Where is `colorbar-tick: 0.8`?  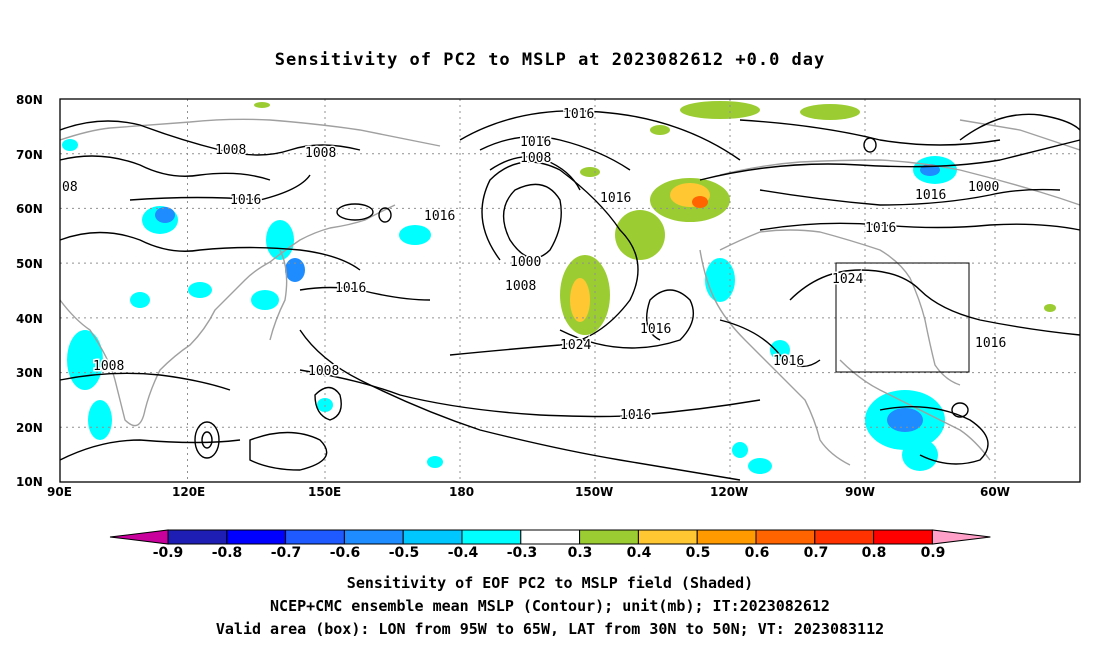
colorbar-tick: 0.8 is located at coordinates (874, 553).